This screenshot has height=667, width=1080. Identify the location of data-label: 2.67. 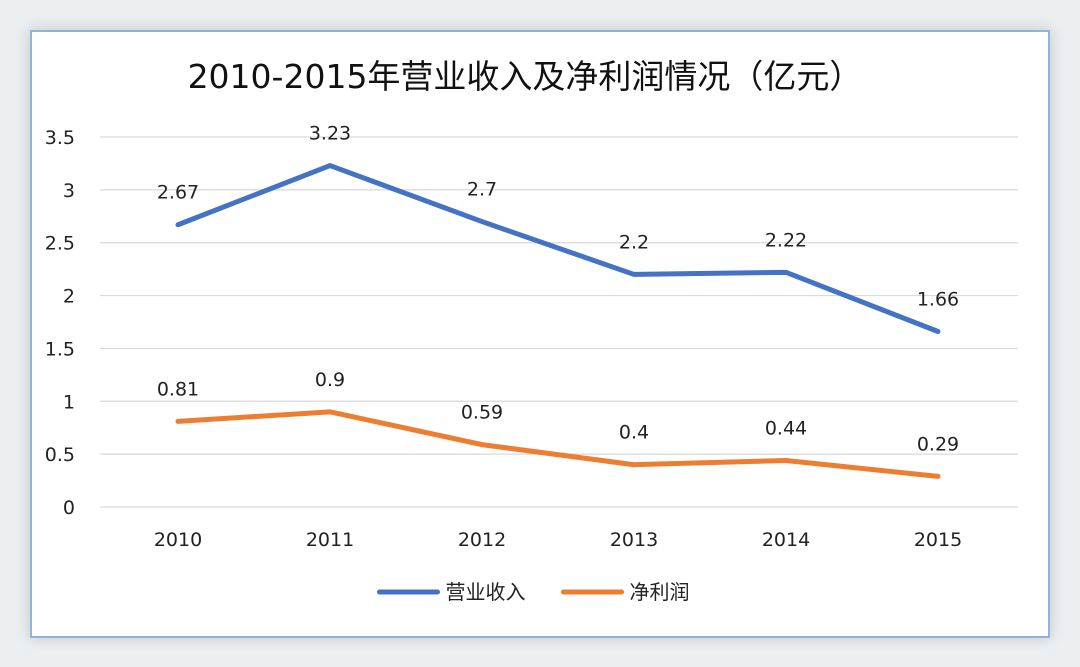
(178, 193).